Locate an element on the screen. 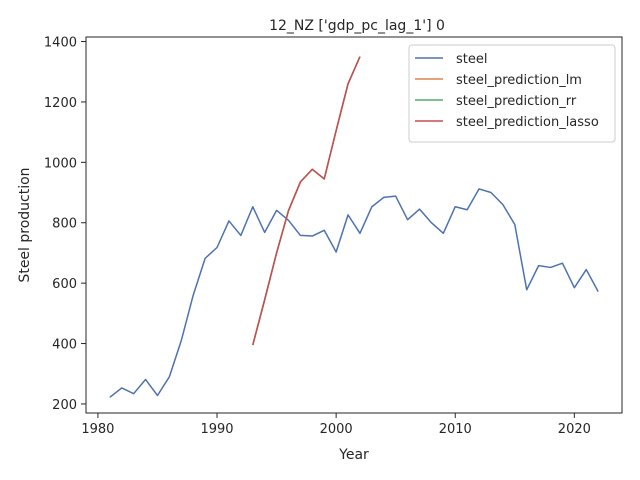 The width and height of the screenshot is (640, 480). y-axis: 200 400 600 800 1000 1200 1400 is located at coordinates (65, 224).